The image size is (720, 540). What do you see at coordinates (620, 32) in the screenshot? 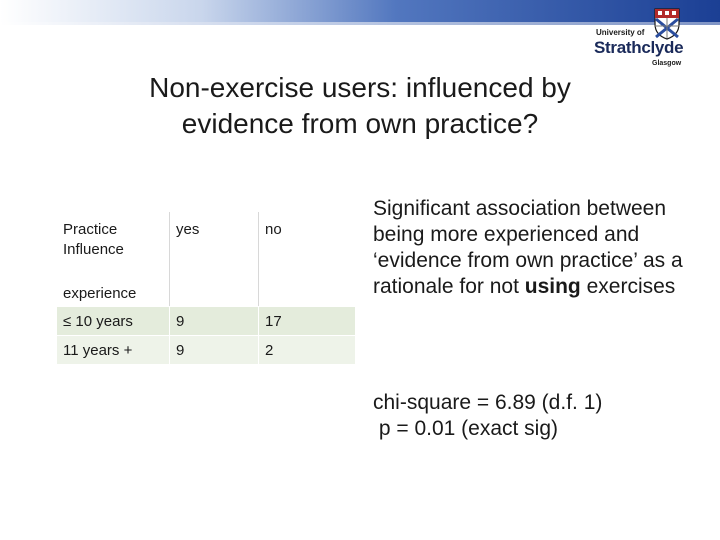
I see `logo-university-of: University of` at bounding box center [620, 32].